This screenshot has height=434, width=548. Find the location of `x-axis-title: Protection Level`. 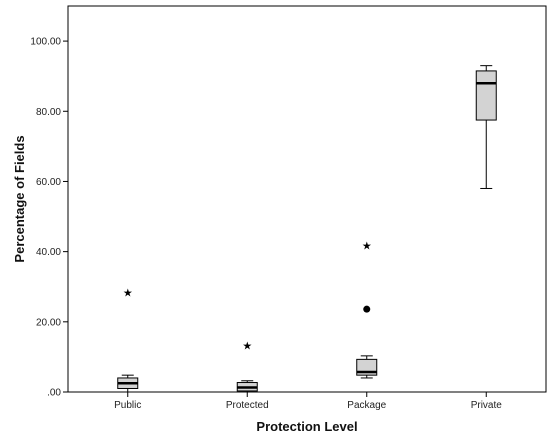

x-axis-title: Protection Level is located at coordinates (306, 426).